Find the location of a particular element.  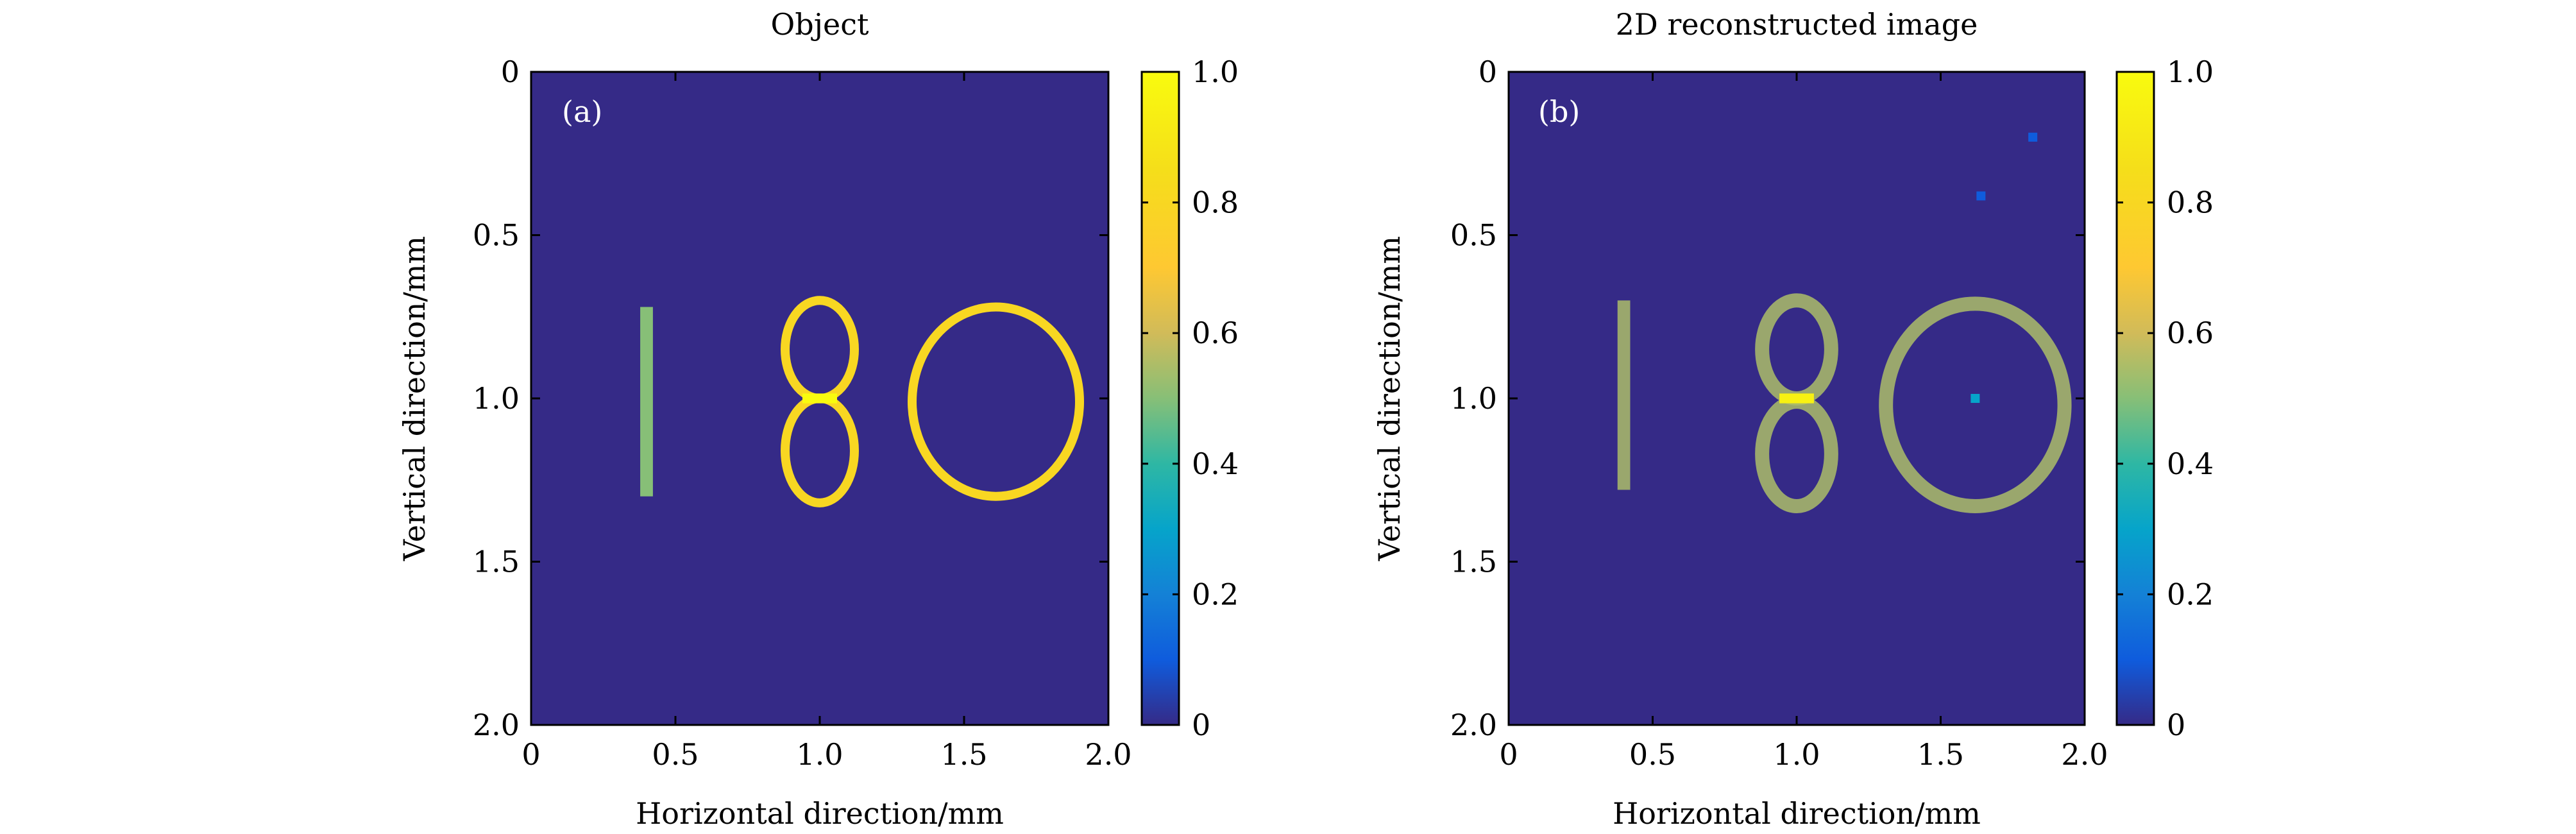

panel-label: (a) is located at coordinates (582, 111).